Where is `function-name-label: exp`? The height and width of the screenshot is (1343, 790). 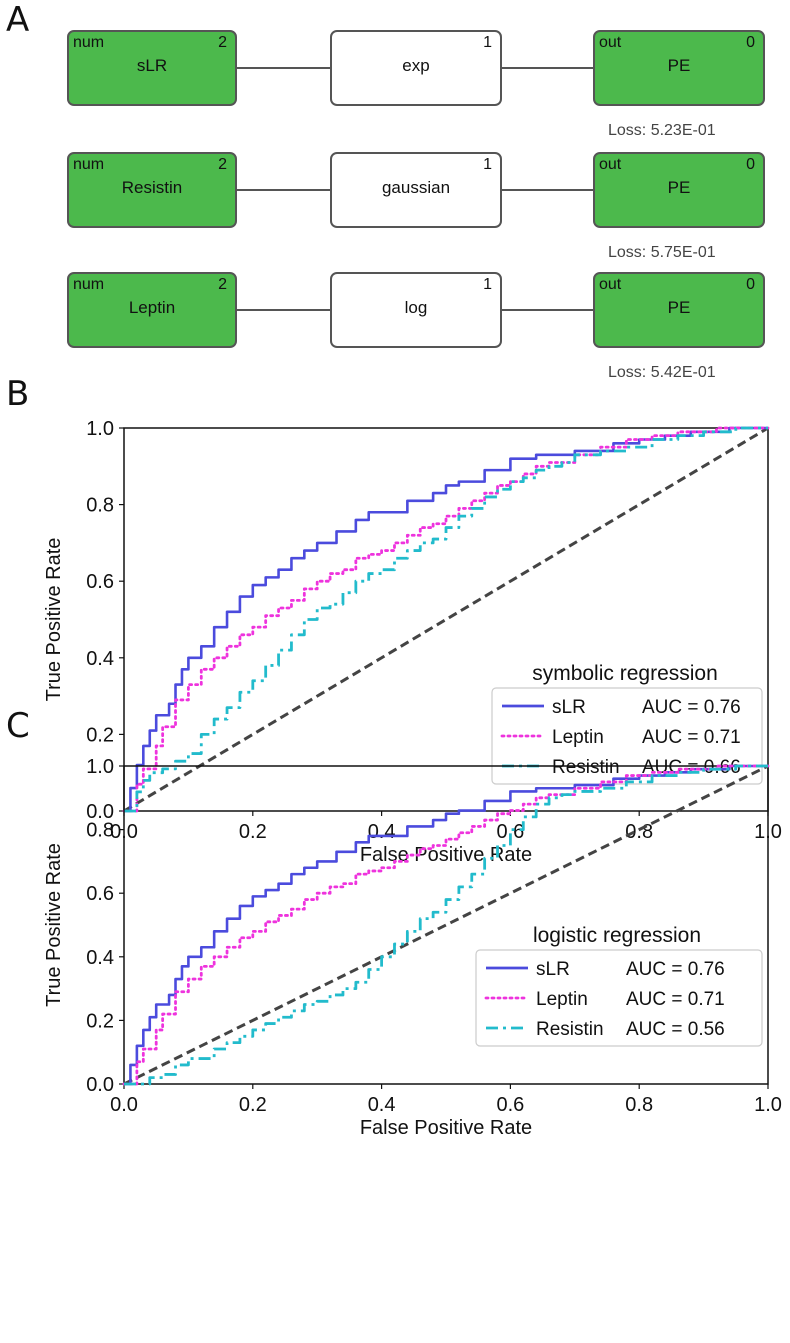
function-name-label: exp is located at coordinates (416, 65).